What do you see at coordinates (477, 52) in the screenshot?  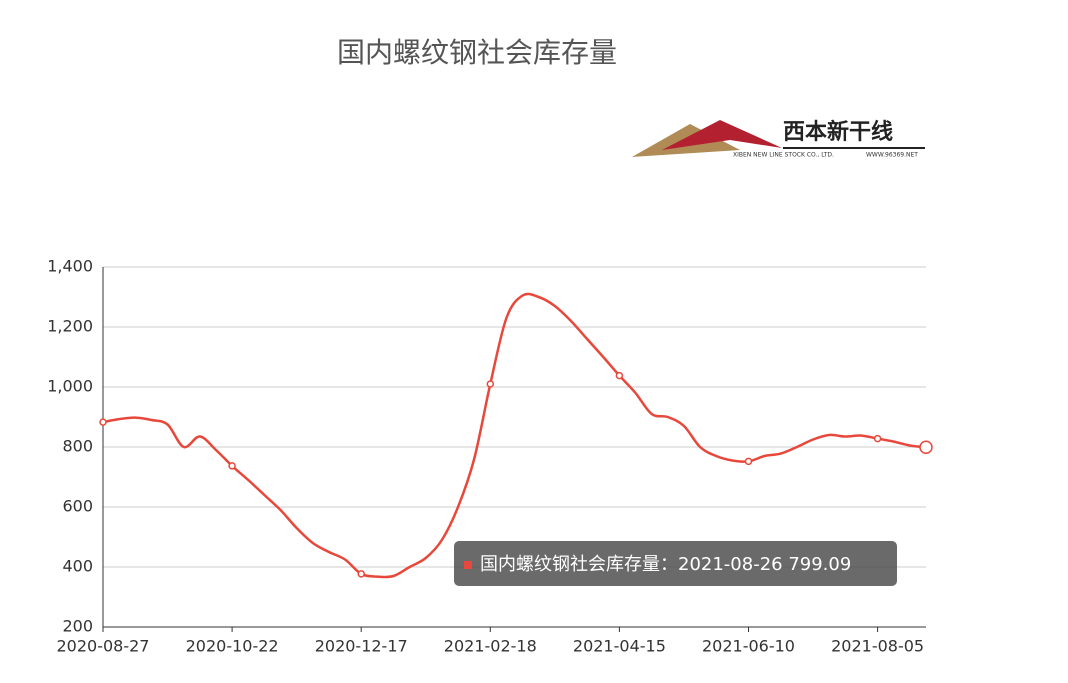 I see `chart-title: 国内螺纹钢社会库存量` at bounding box center [477, 52].